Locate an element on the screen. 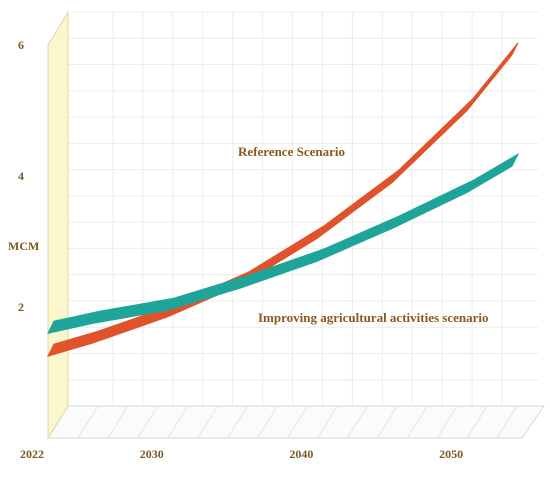  x-tick-label: 2040 is located at coordinates (301, 454).